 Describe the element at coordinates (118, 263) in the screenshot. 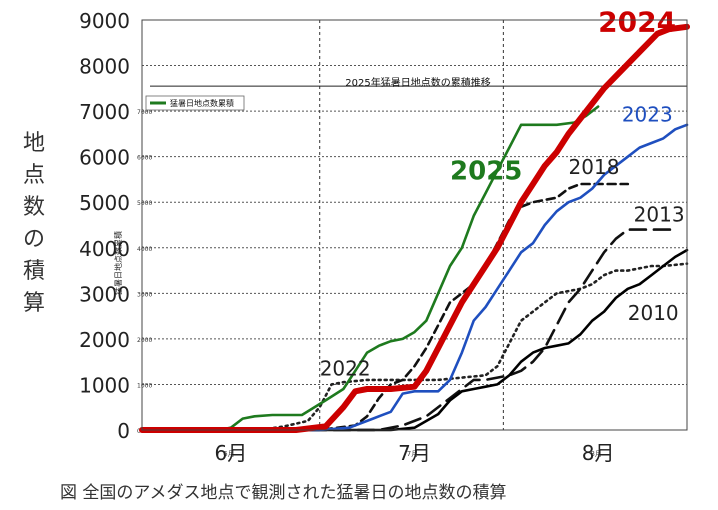

I see `inner-y-label: 猛暑日地点数累積` at that location.